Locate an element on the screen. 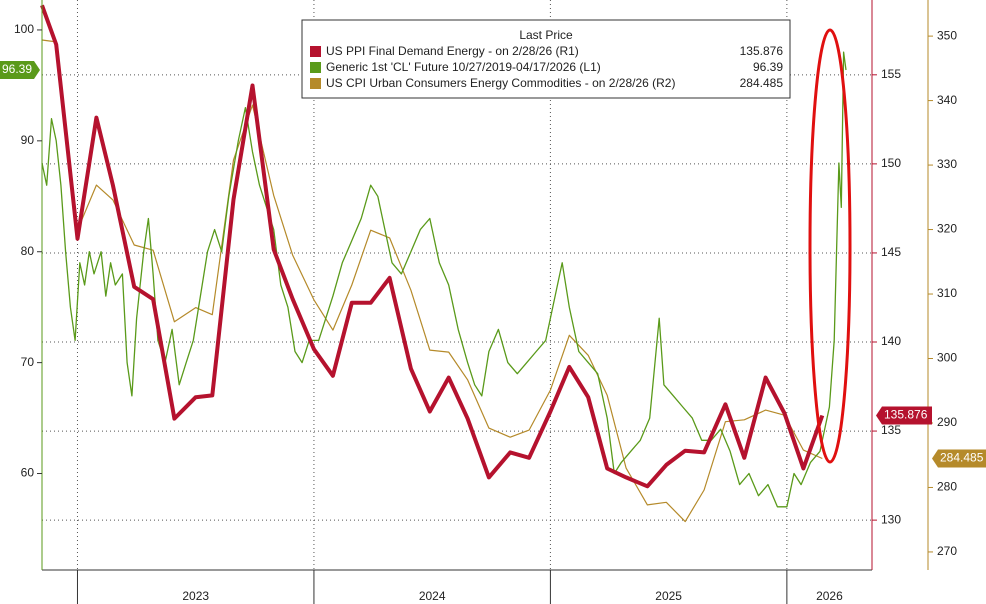 The width and height of the screenshot is (986, 604). y2-tick-label: 145 is located at coordinates (891, 252).